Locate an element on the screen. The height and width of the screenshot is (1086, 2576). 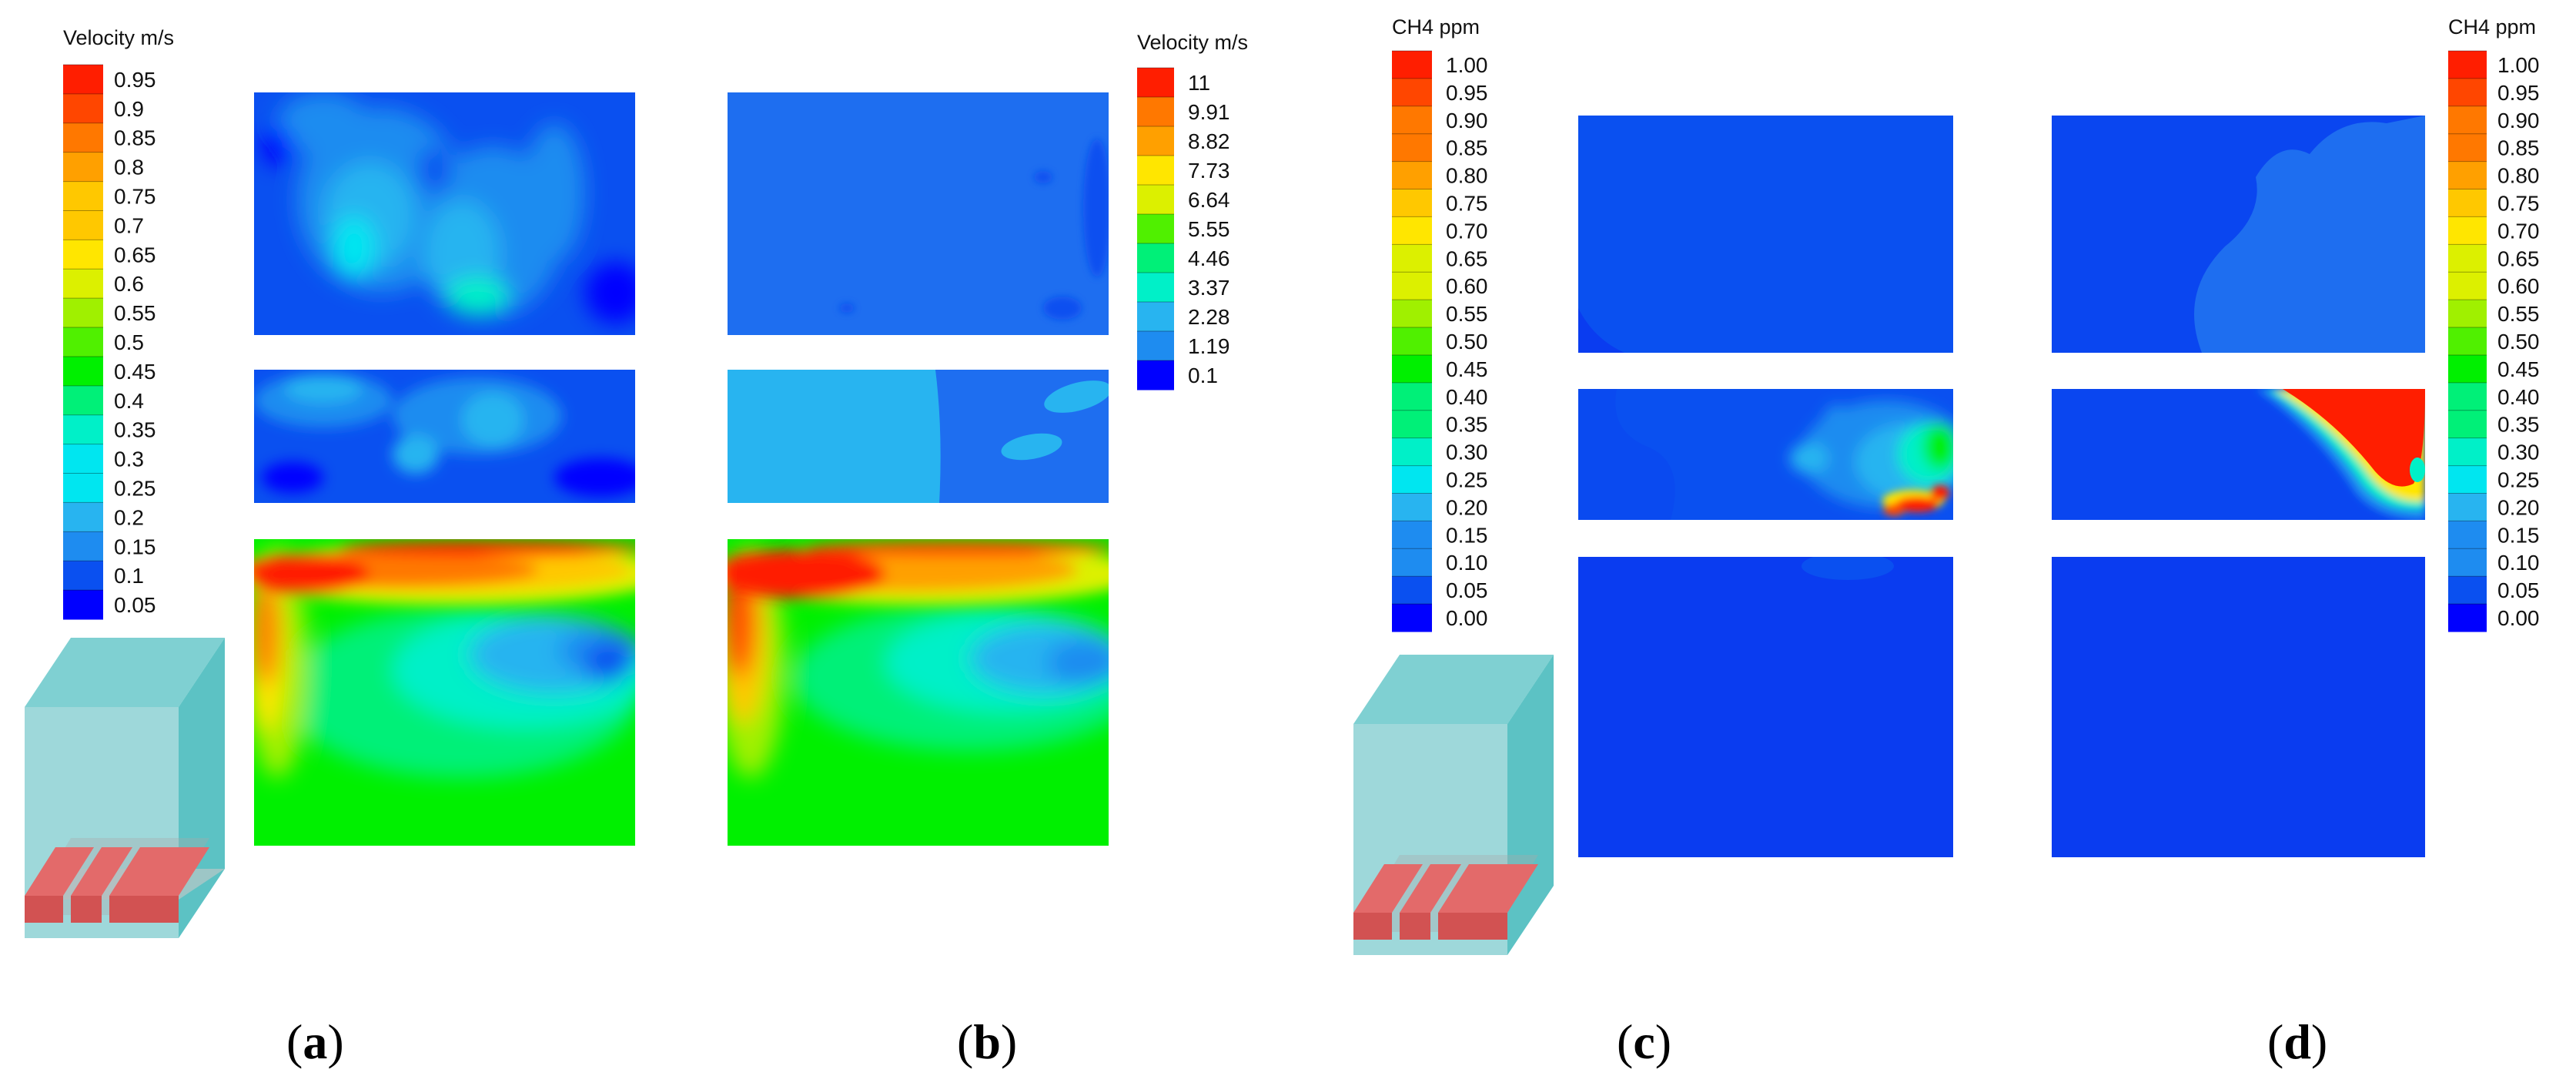
legend-c-tick-label: 0.20 is located at coordinates (1467, 507).